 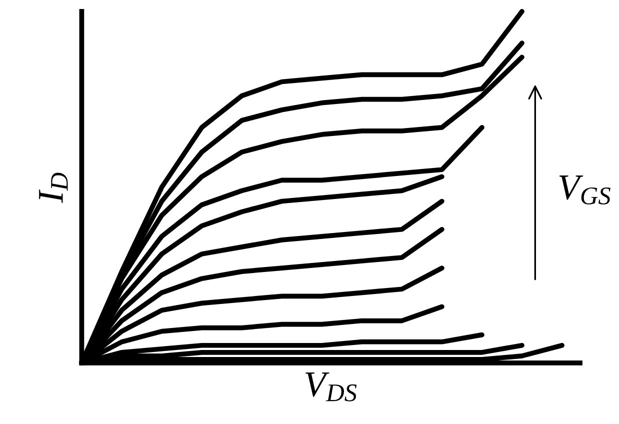 What do you see at coordinates (584, 190) in the screenshot?
I see `annotation: V$_{GS}$` at bounding box center [584, 190].